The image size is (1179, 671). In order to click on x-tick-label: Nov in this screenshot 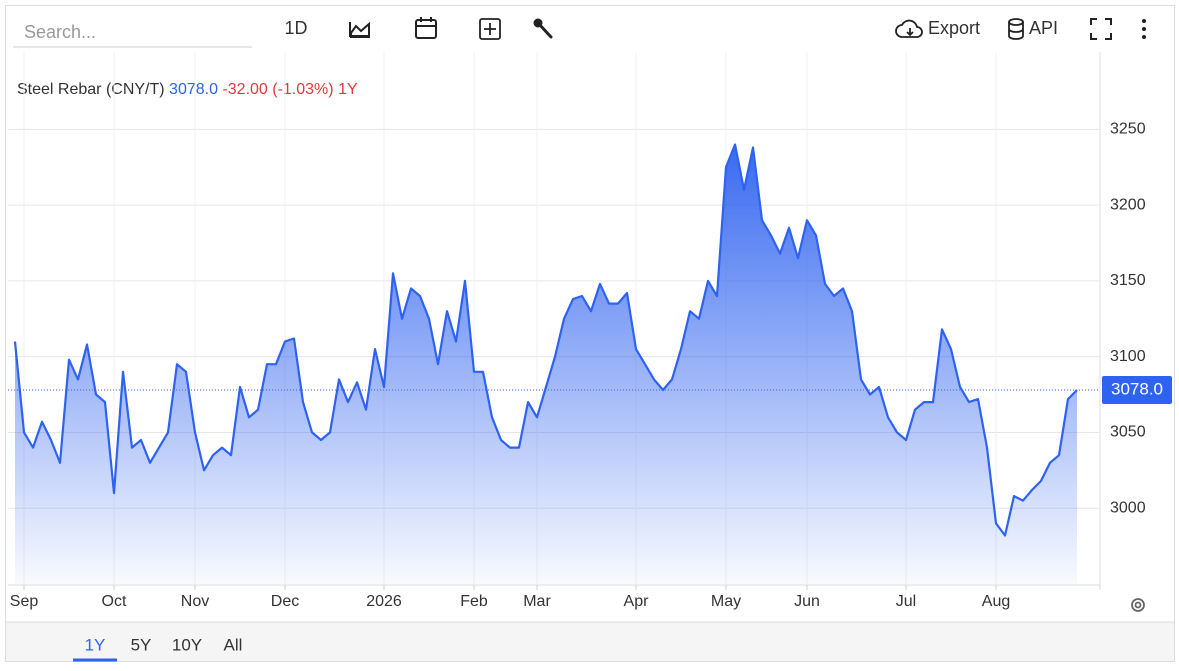, I will do `click(195, 601)`.